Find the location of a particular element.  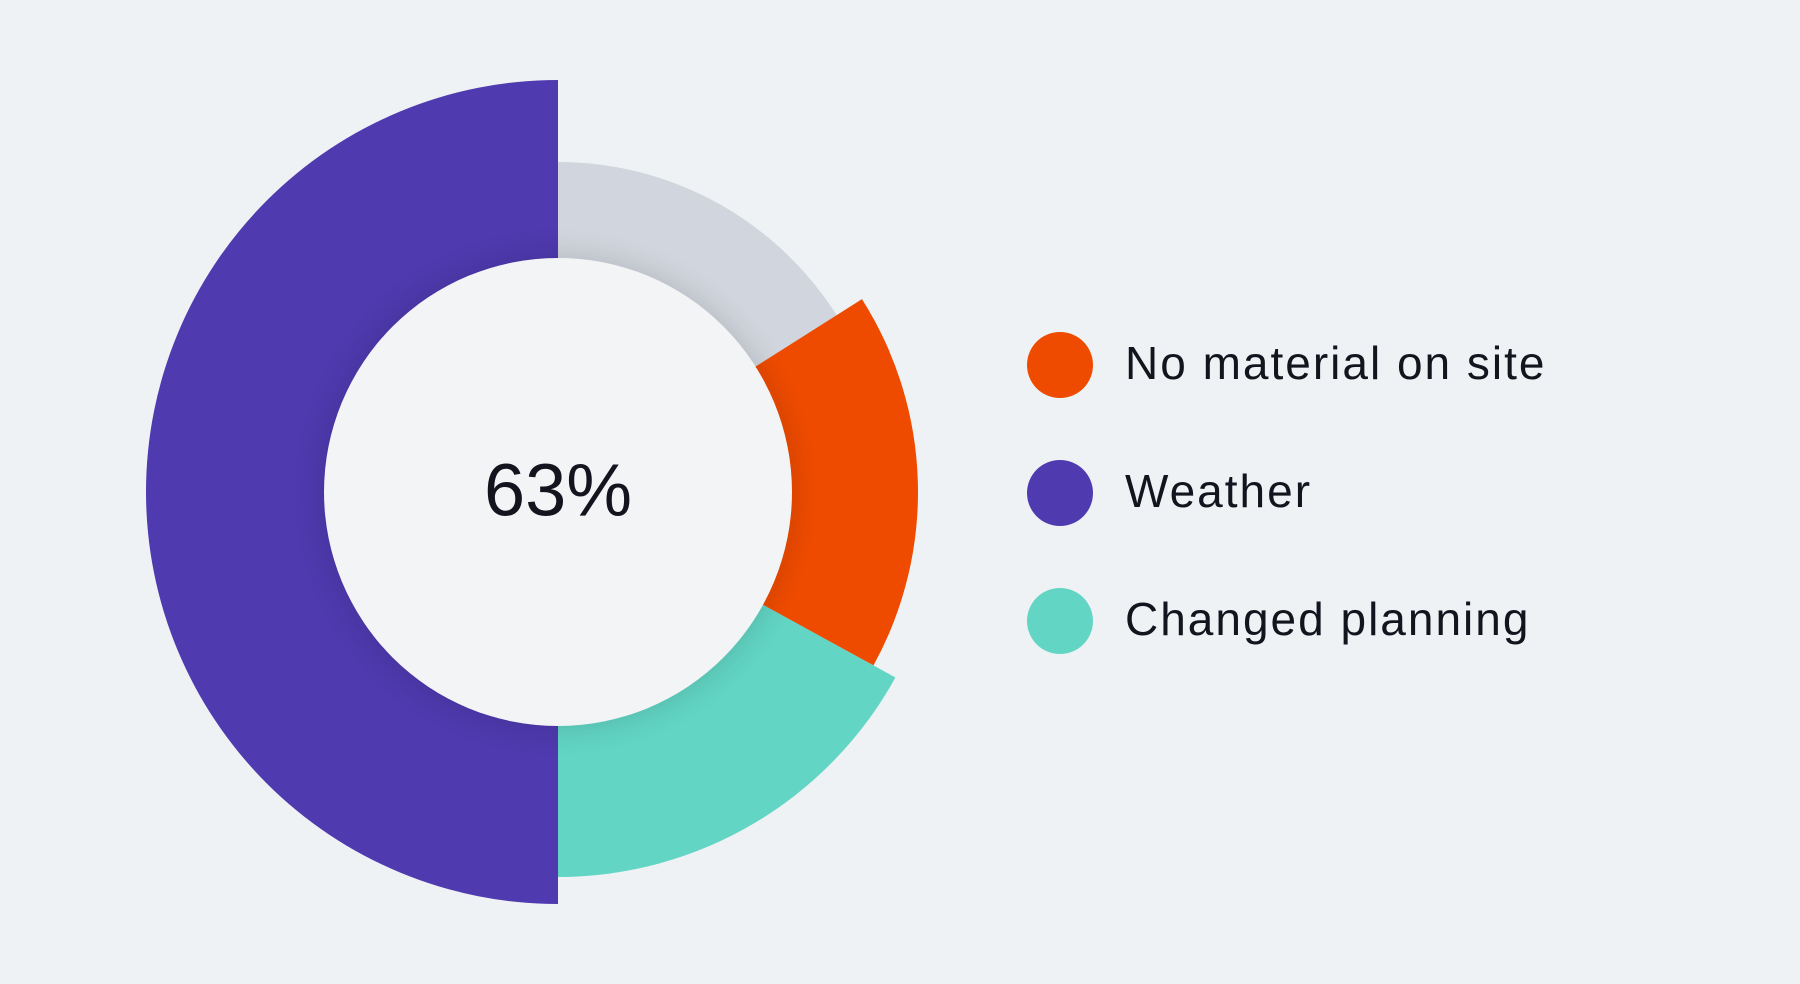

inner-disc is located at coordinates (558, 492).